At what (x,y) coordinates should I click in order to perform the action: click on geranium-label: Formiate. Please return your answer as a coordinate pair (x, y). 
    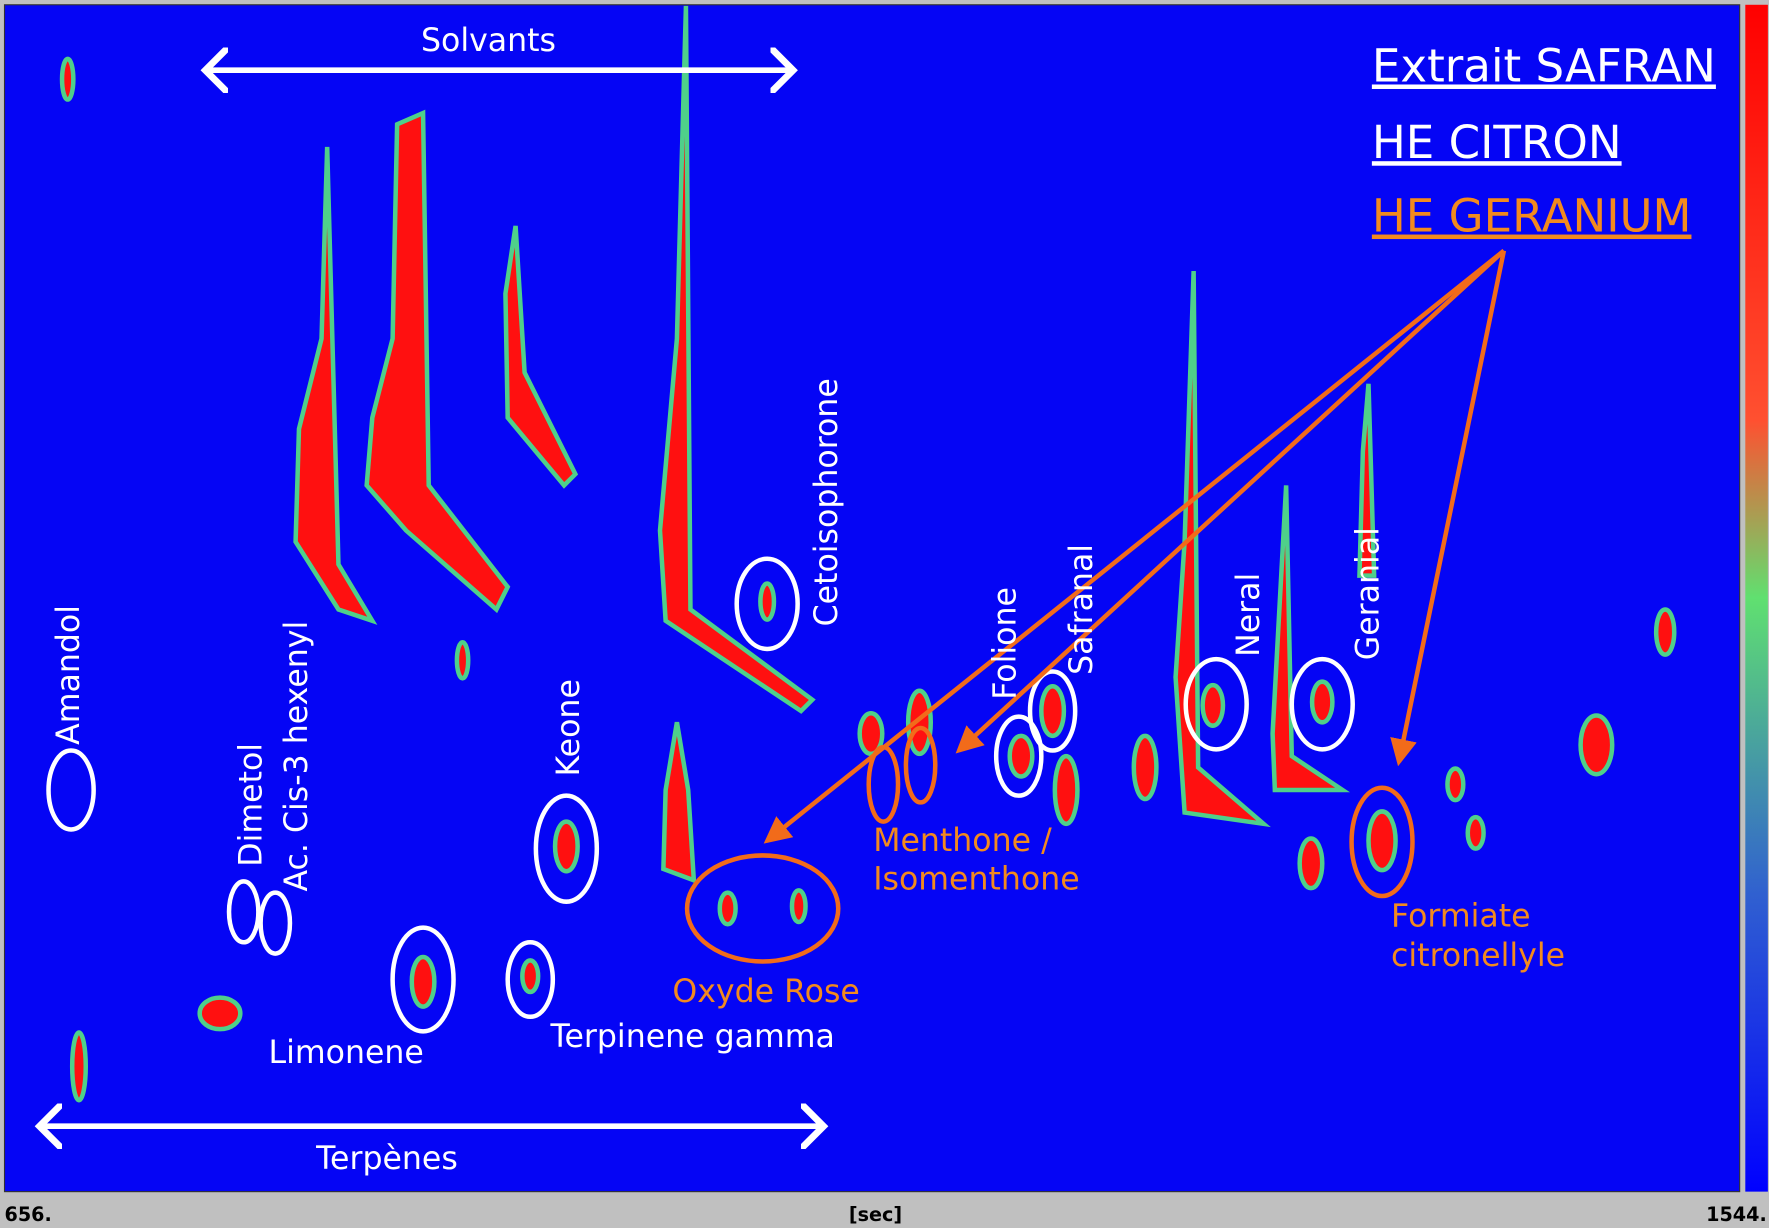
    Looking at the image, I should click on (1460, 917).